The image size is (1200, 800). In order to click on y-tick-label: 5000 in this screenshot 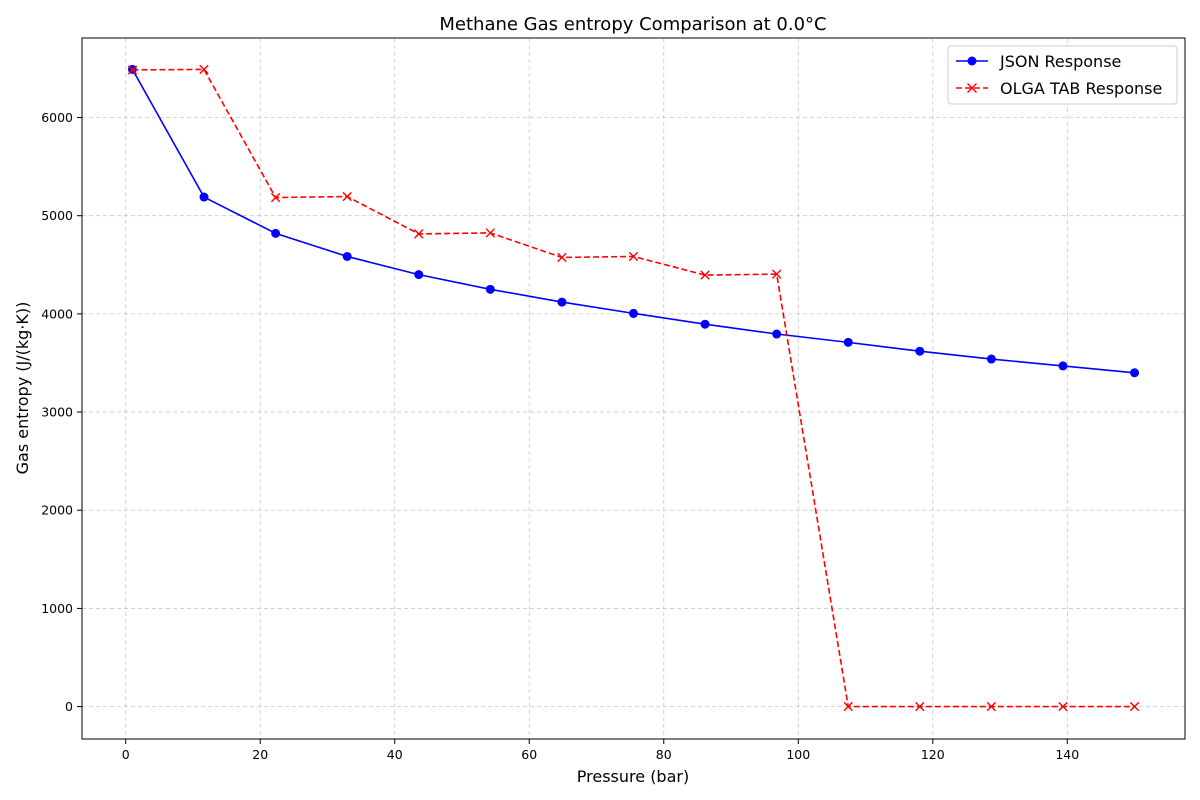, I will do `click(57, 215)`.